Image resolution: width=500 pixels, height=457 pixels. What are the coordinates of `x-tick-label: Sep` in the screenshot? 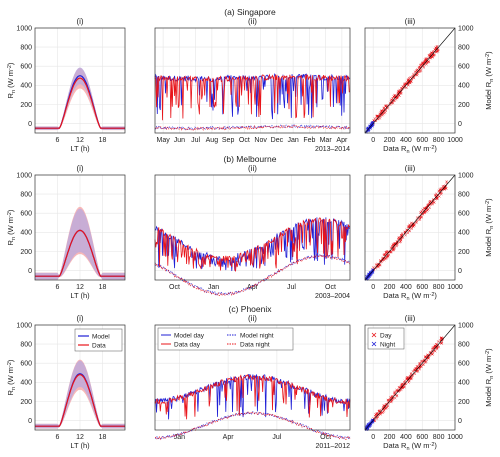 It's located at (228, 140).